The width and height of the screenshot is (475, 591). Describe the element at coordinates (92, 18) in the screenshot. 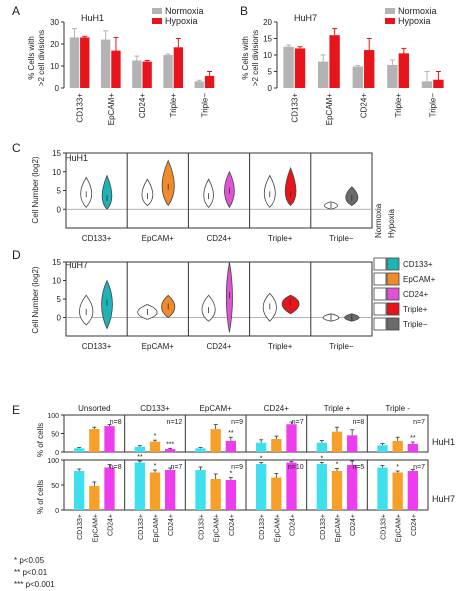

I see `panel-a-title: HuH1` at that location.